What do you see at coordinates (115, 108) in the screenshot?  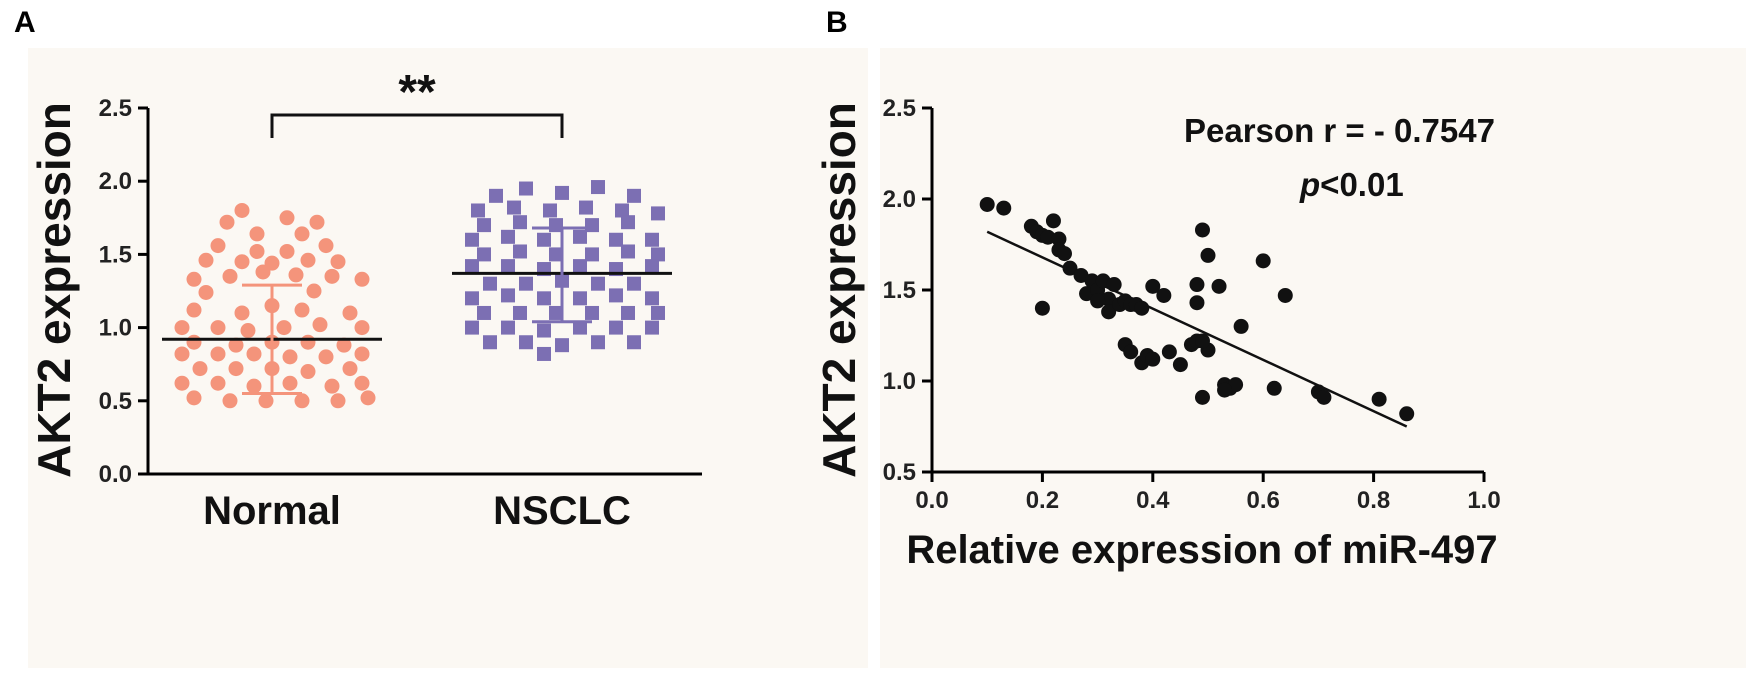 I see `chart-a-y-tick-label: 2.5` at bounding box center [115, 108].